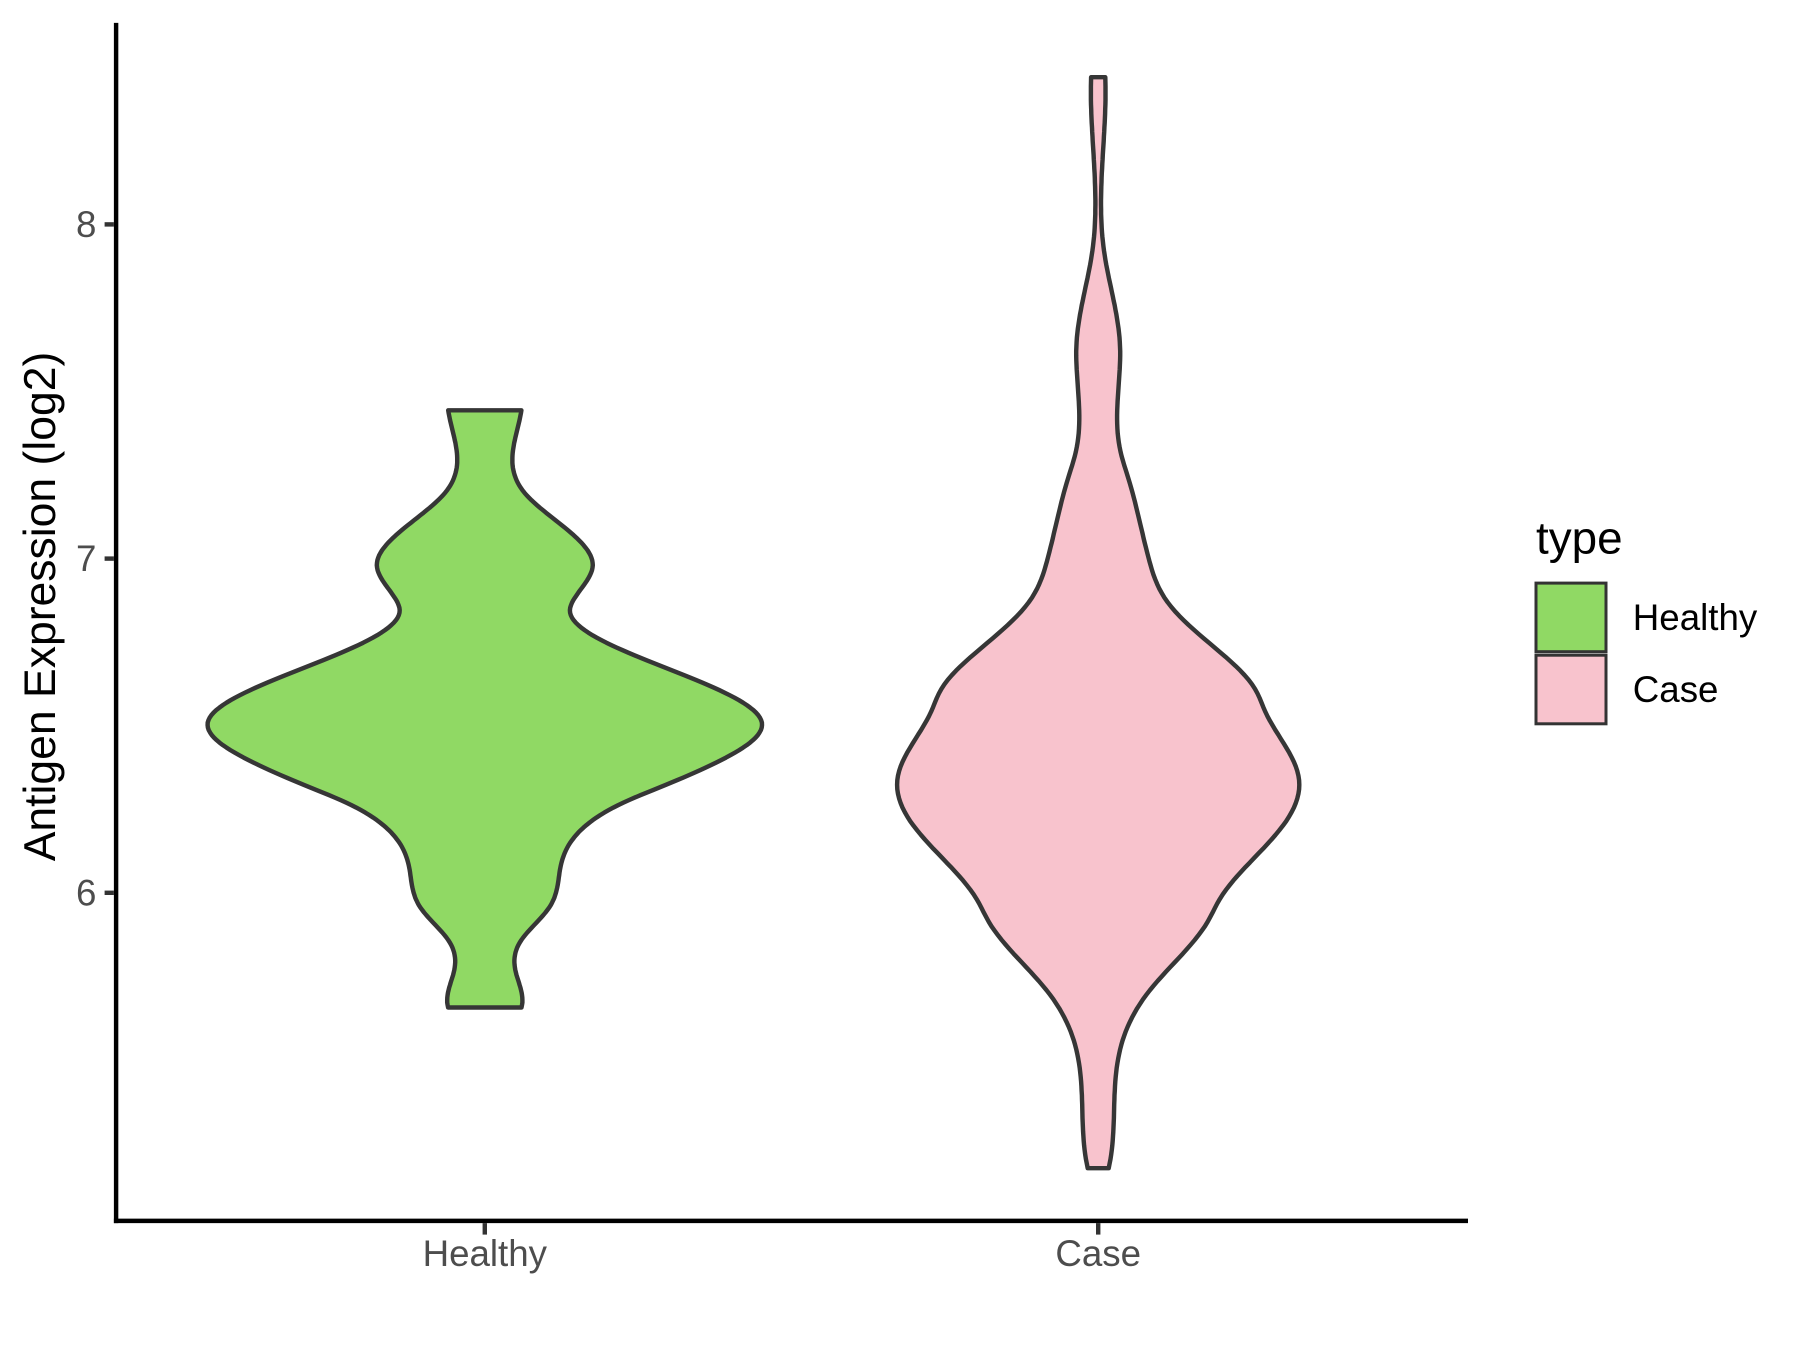 The height and width of the screenshot is (1350, 1800). Describe the element at coordinates (86, 892) in the screenshot. I see `svg-text: 6` at that location.